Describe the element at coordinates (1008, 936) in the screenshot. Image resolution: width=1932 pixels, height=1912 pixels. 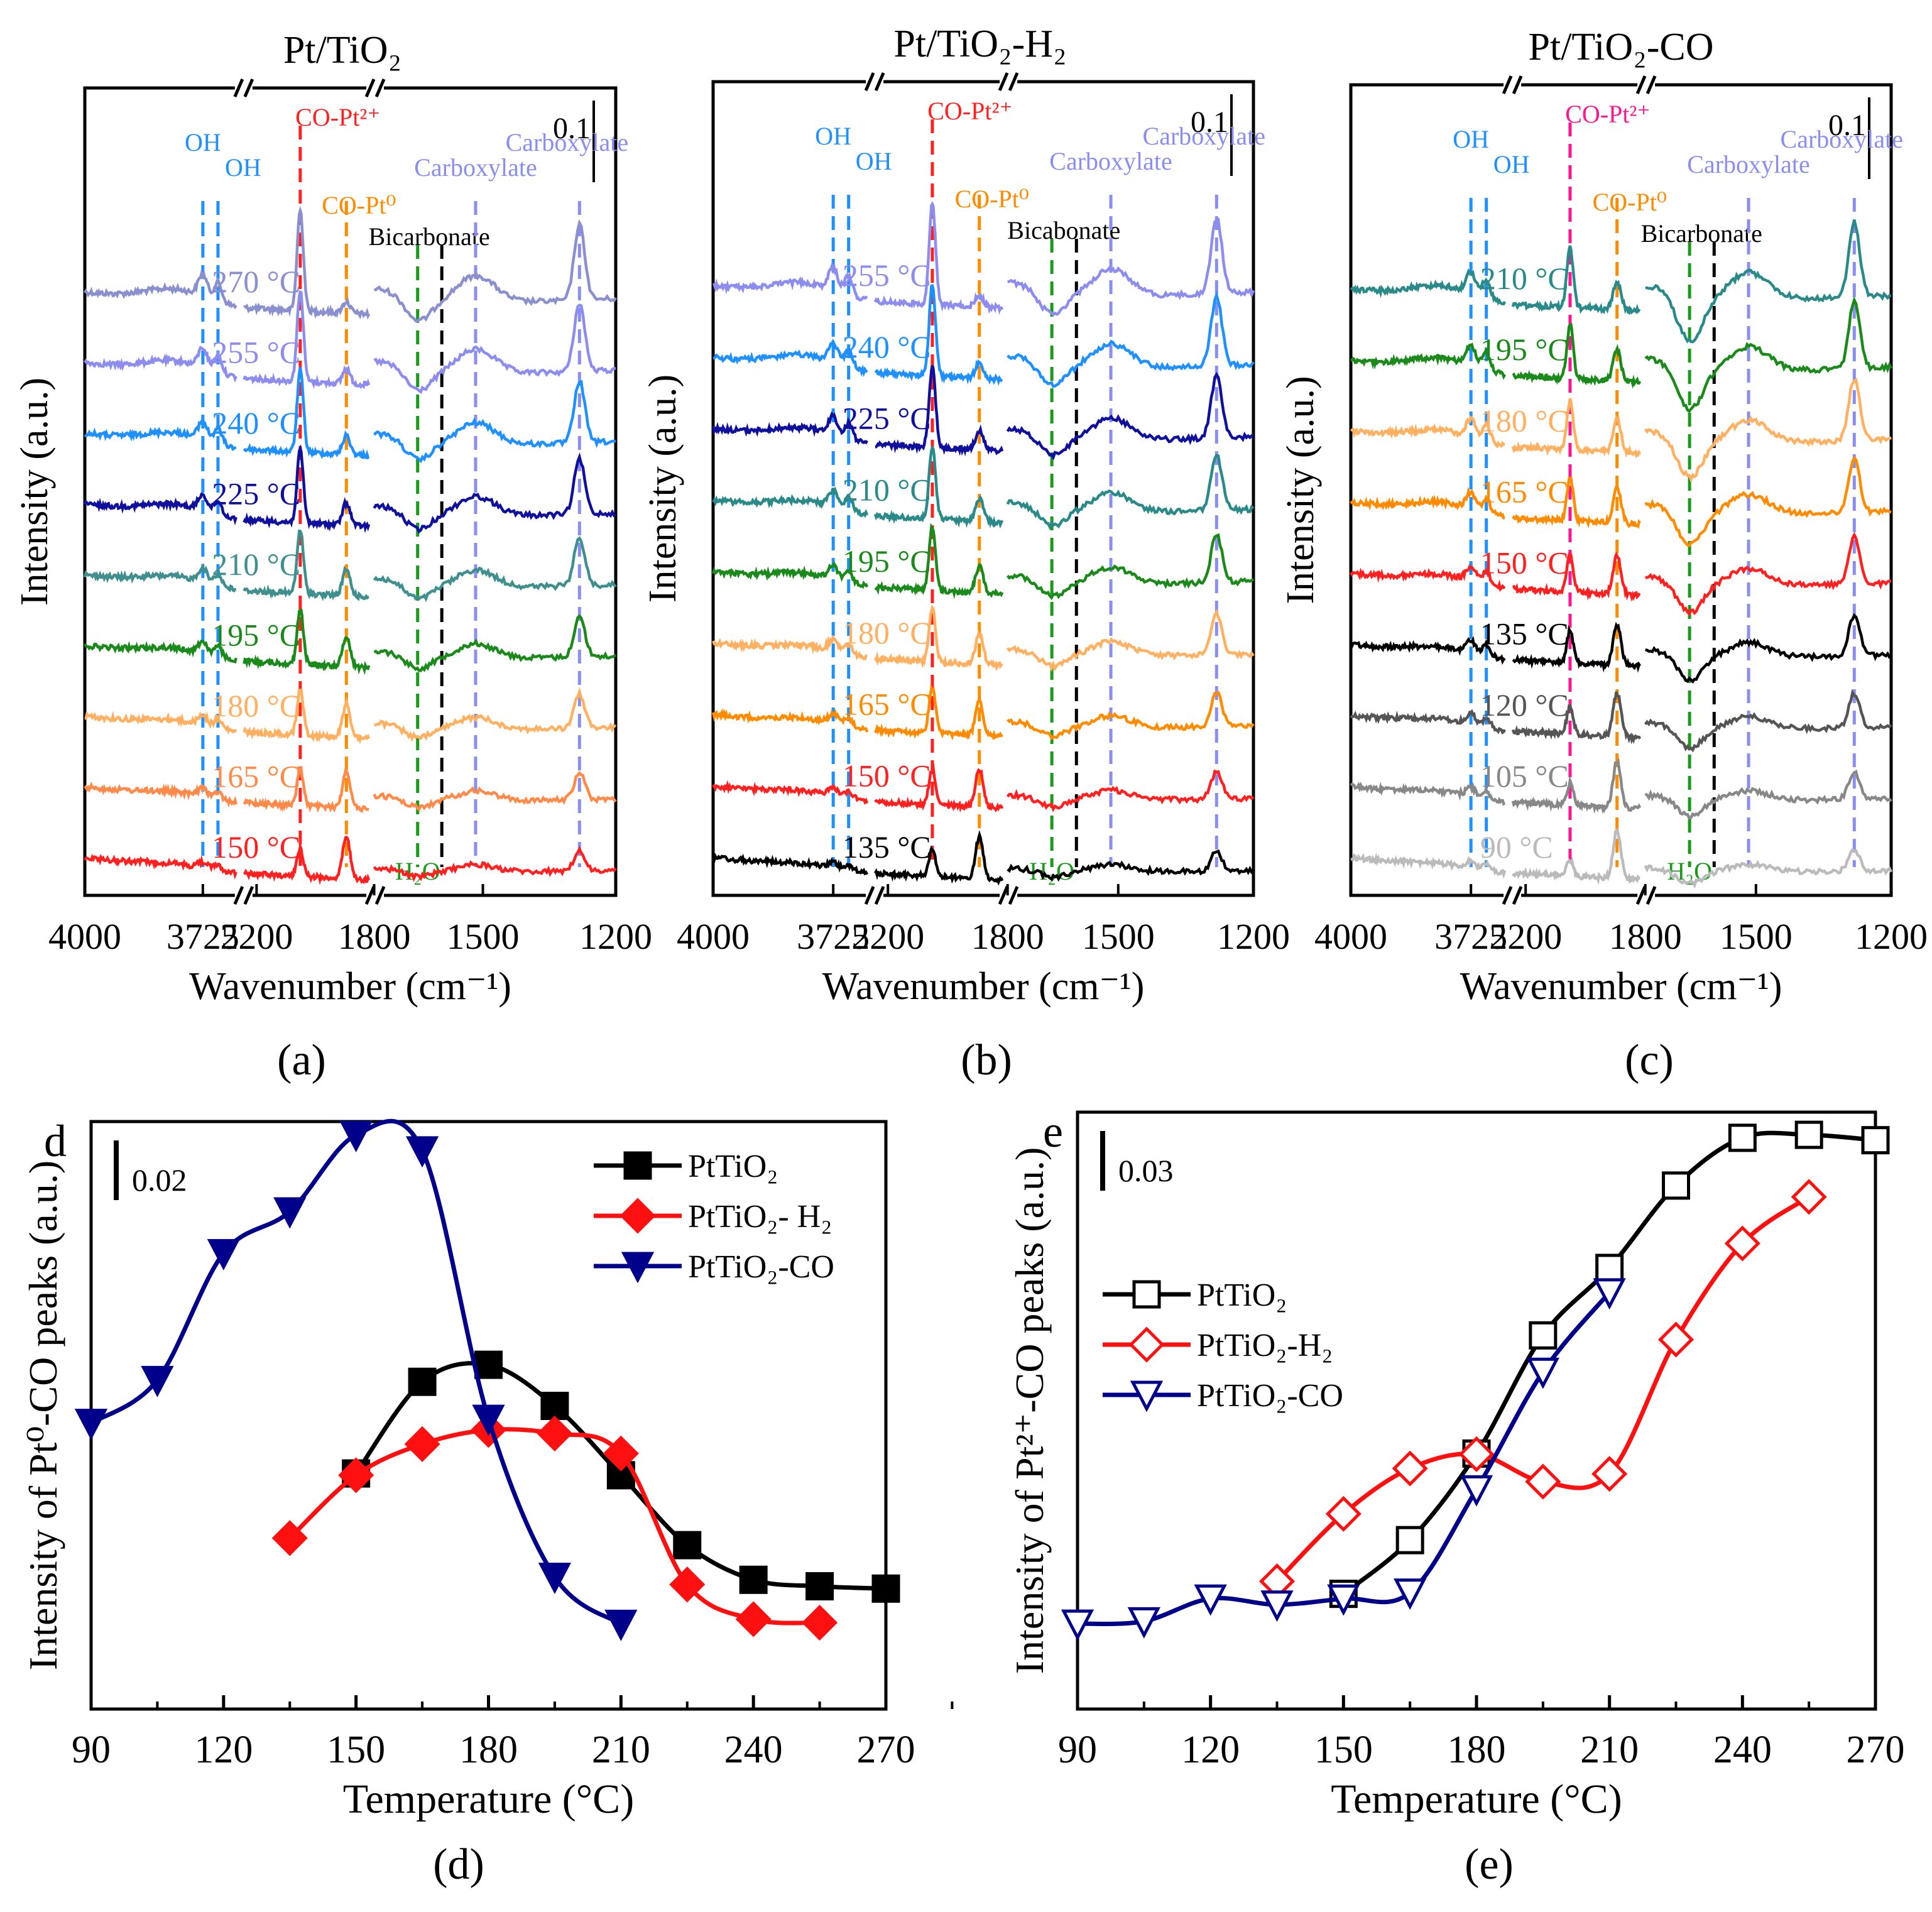
I see `x-tick-label: 1800` at that location.